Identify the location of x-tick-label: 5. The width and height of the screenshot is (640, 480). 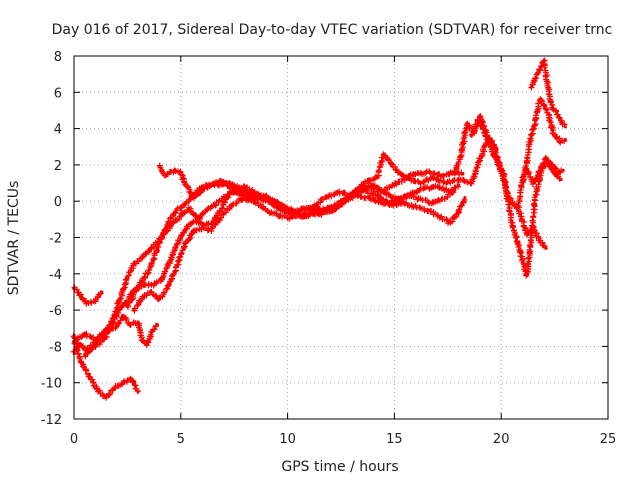
(181, 439).